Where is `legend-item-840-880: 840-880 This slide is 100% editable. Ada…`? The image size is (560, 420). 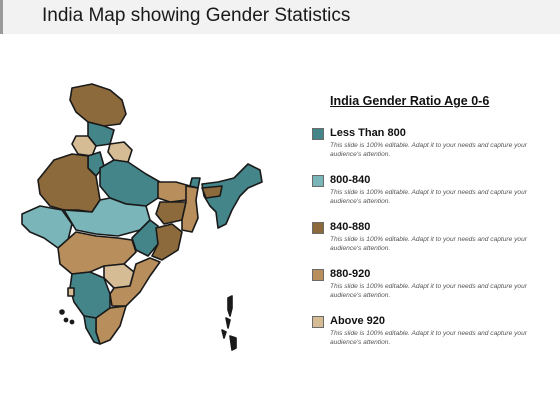 legend-item-840-880: 840-880 This slide is 100% editable. Ada… is located at coordinates (427, 242).